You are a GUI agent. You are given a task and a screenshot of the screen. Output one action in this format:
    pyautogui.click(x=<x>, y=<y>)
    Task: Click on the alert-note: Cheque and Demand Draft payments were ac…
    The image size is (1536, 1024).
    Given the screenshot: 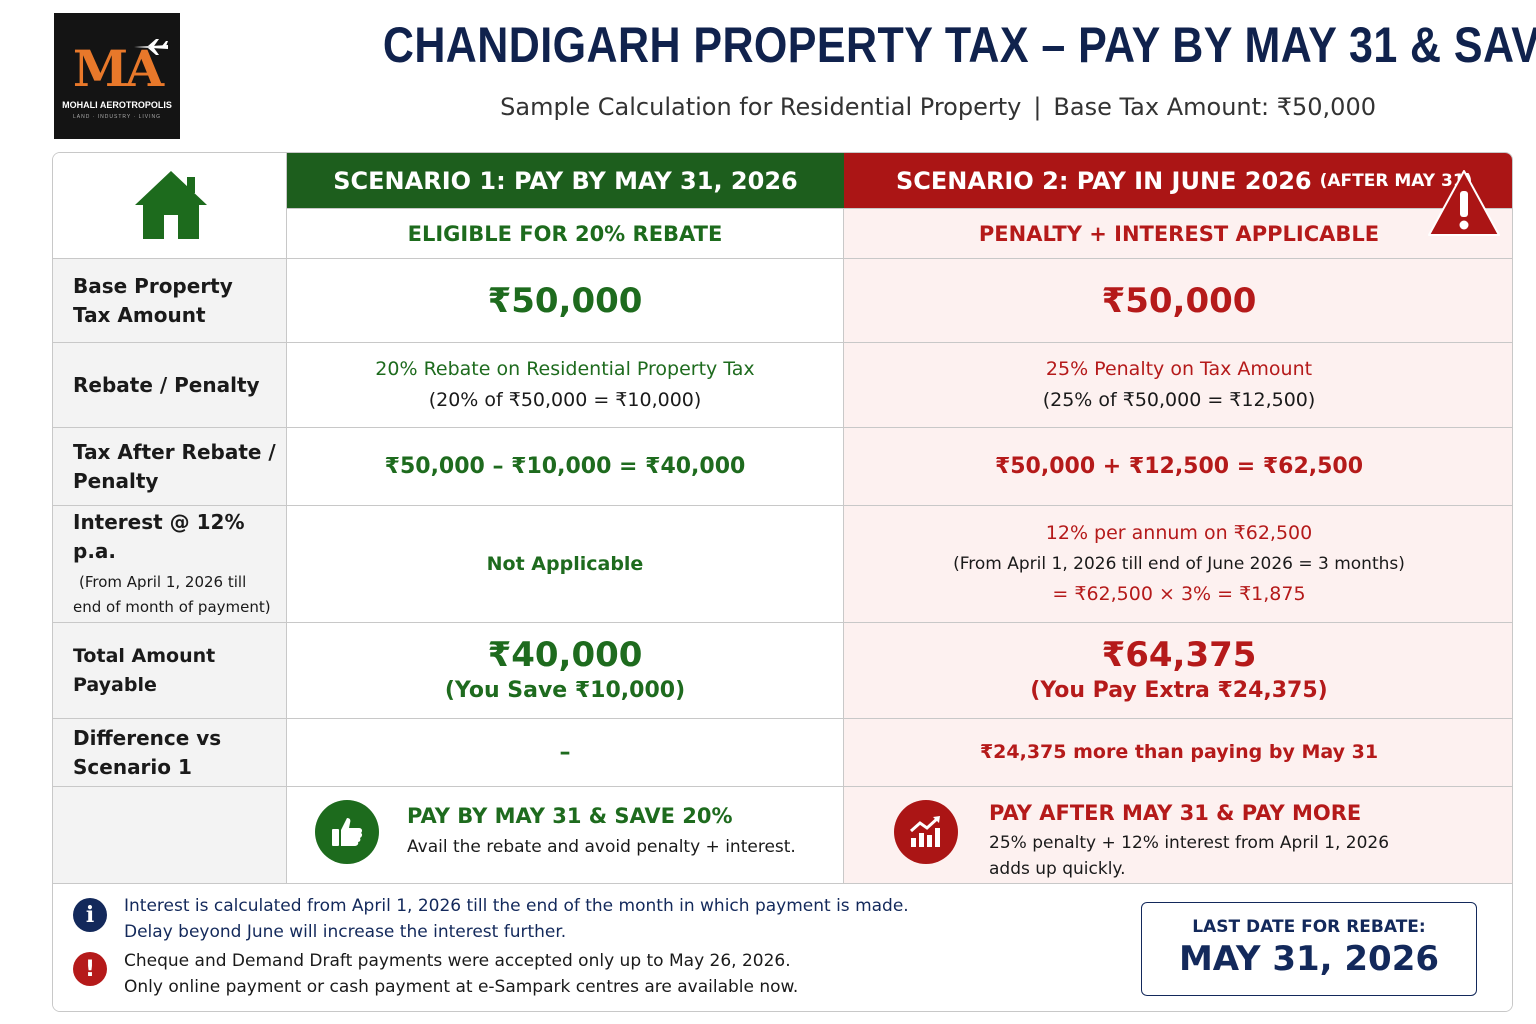 What is the action you would take?
    pyautogui.click(x=461, y=974)
    